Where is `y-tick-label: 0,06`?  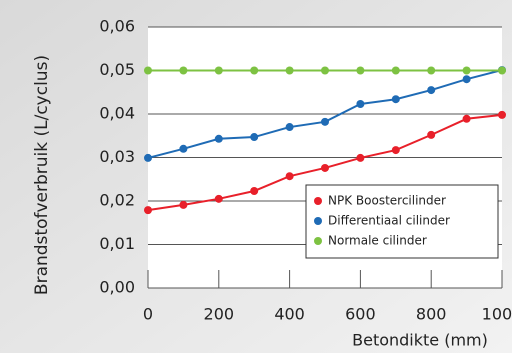 y-tick-label: 0,06 is located at coordinates (117, 26).